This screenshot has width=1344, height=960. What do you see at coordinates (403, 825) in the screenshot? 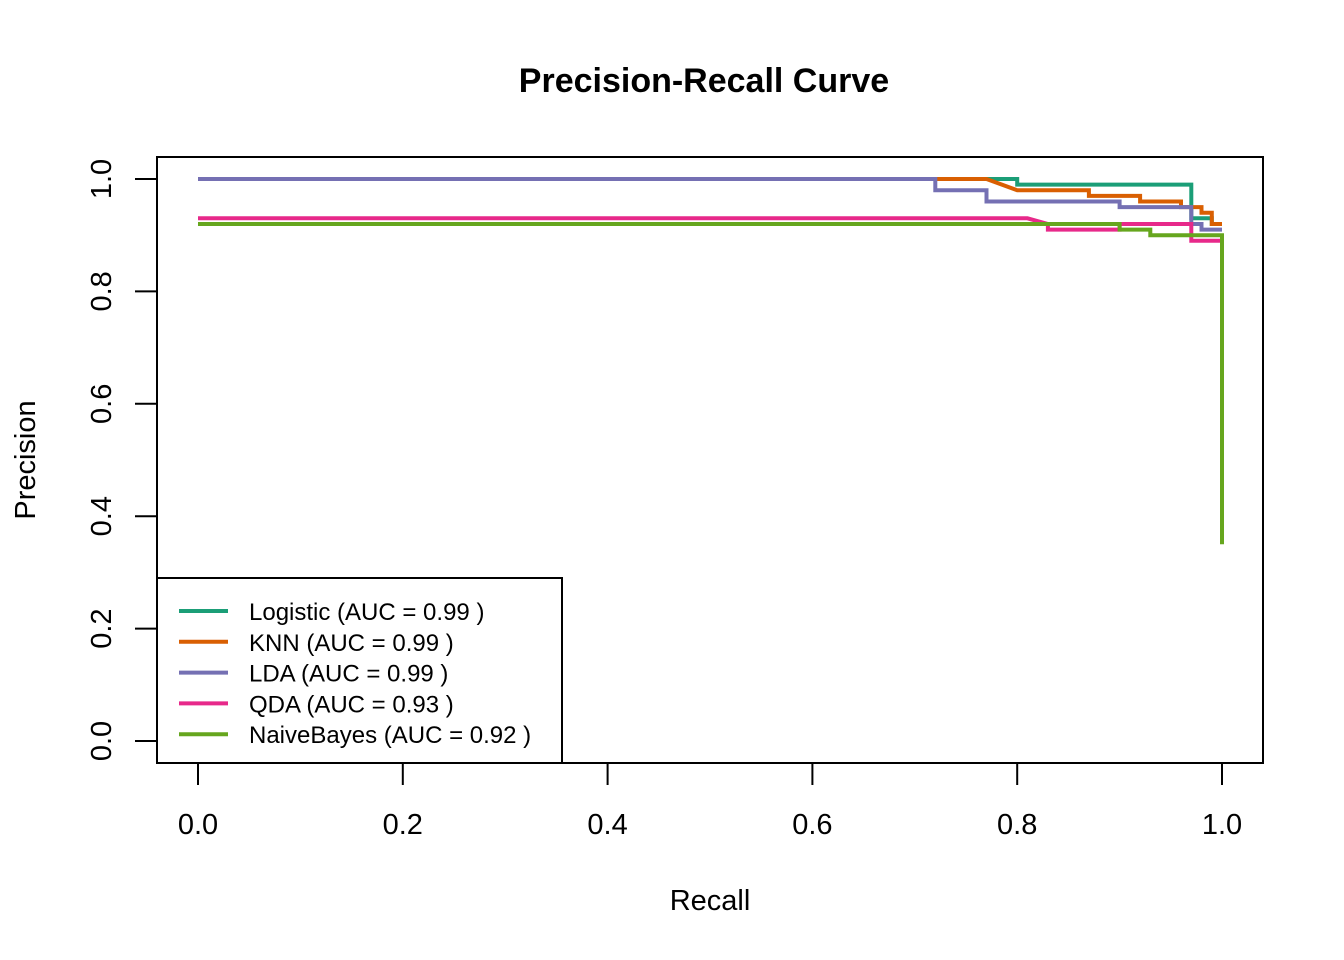
I see `x-tick-label: 0.2` at bounding box center [403, 825].